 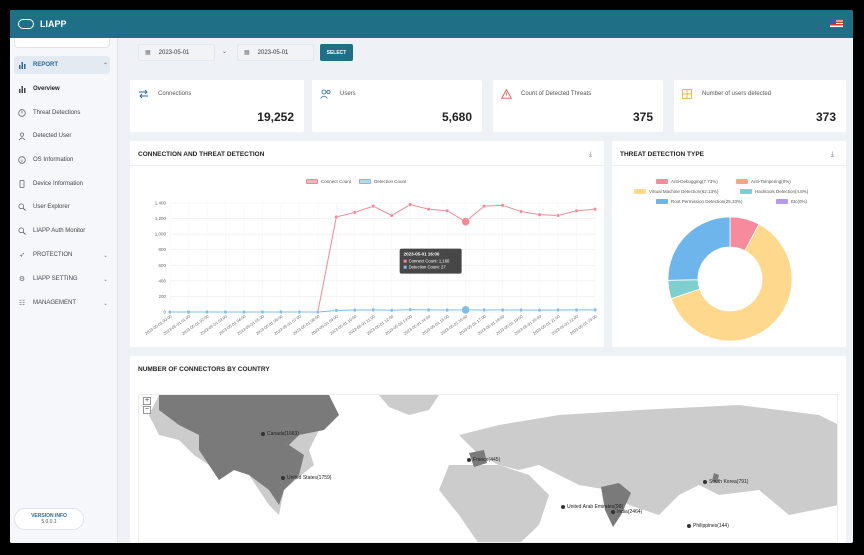 I want to click on legend-label: Connect Count, so click(x=336, y=181).